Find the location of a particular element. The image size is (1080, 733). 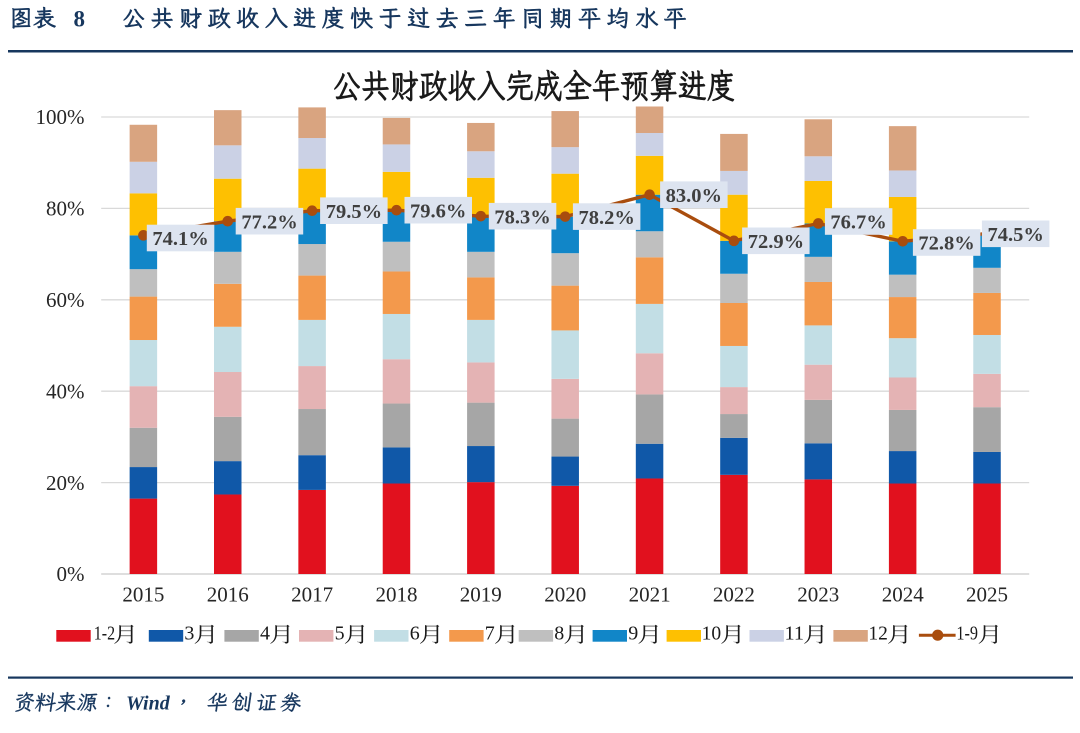

svg-text: 0% is located at coordinates (71, 574).